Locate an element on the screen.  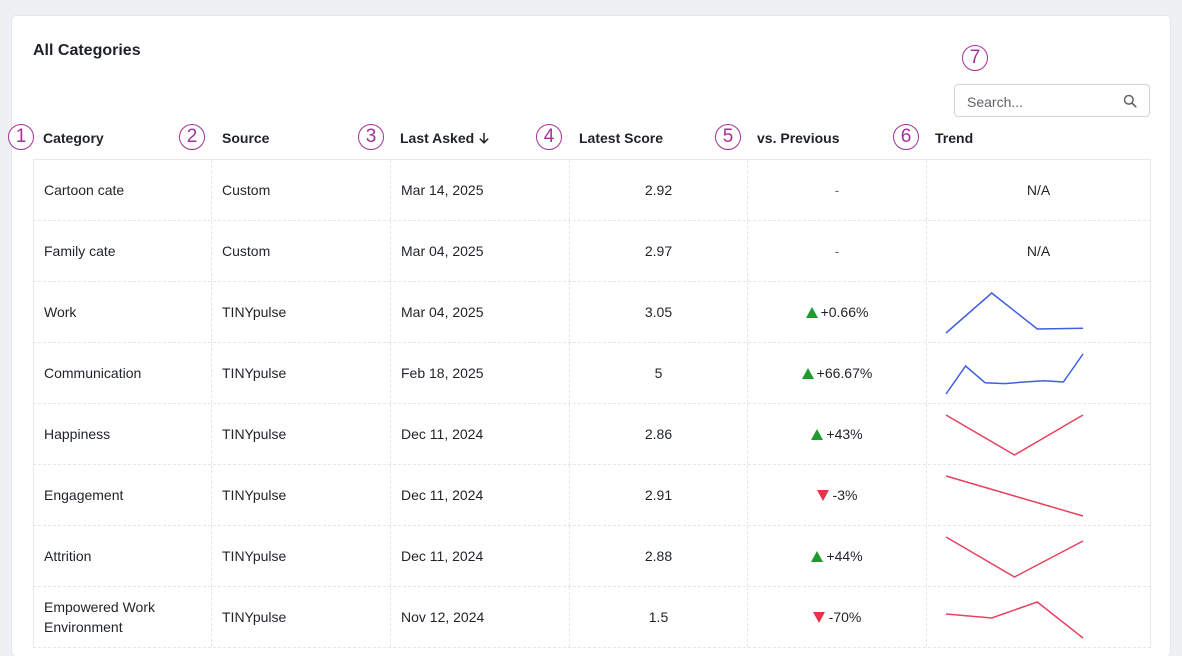
category-cell: Empowered Work Environment is located at coordinates (122, 617).